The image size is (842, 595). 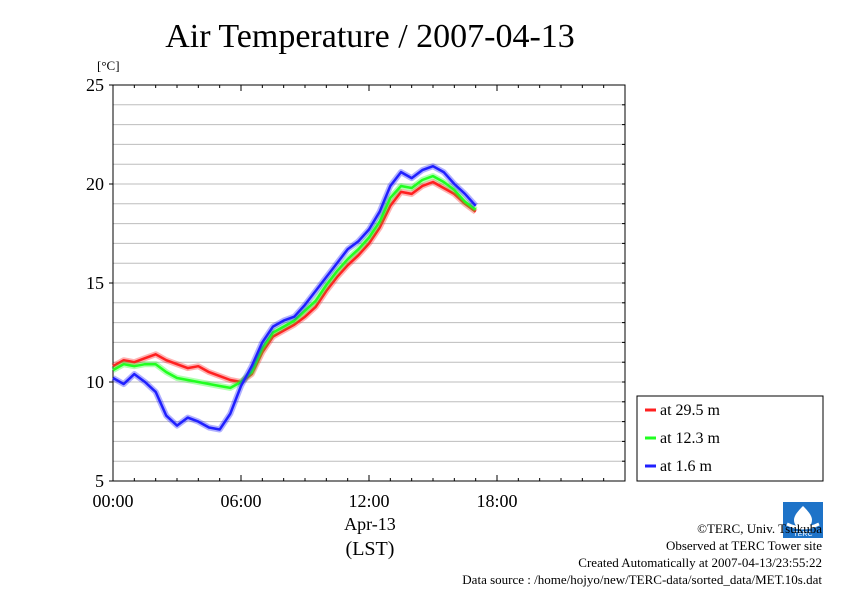 What do you see at coordinates (95, 184) in the screenshot?
I see `y-tick-label: 20` at bounding box center [95, 184].